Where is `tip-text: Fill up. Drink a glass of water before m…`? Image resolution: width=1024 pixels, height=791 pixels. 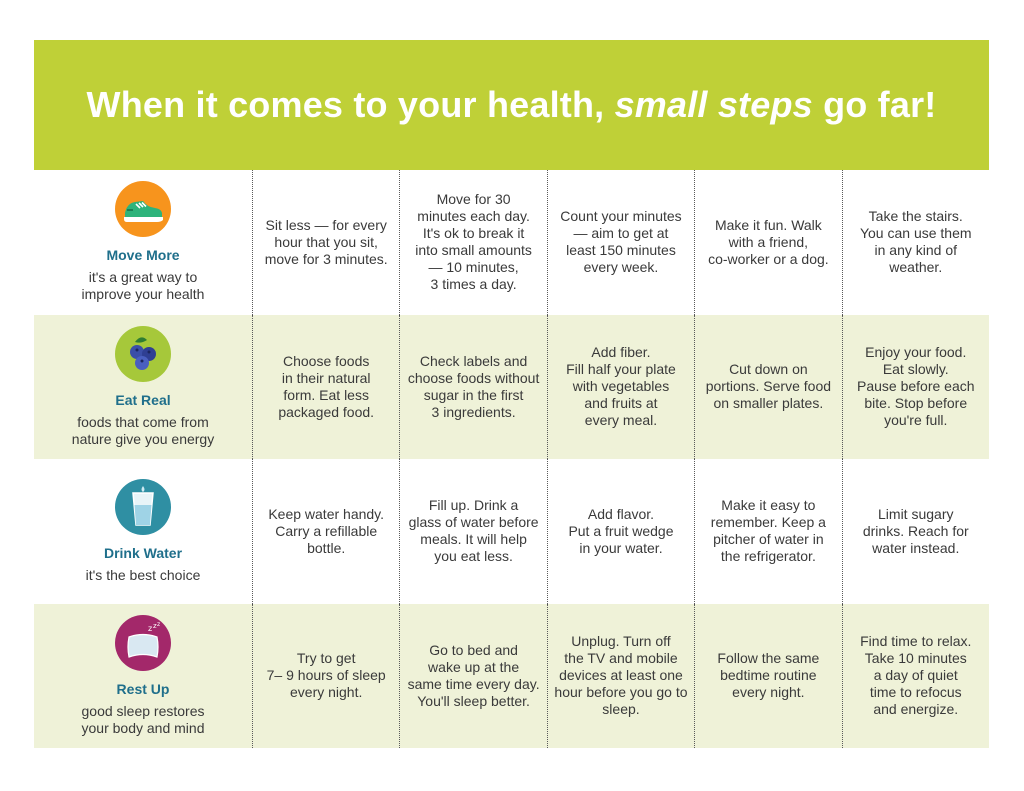 tip-text: Fill up. Drink a glass of water before m… is located at coordinates (473, 531).